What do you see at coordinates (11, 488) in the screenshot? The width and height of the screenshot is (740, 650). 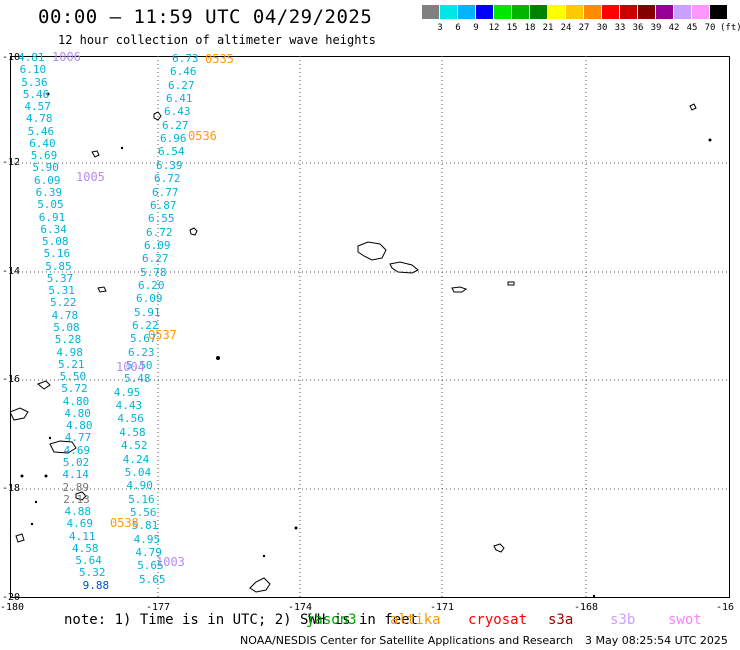 I see `latitude-tick-label: -18` at bounding box center [11, 488].